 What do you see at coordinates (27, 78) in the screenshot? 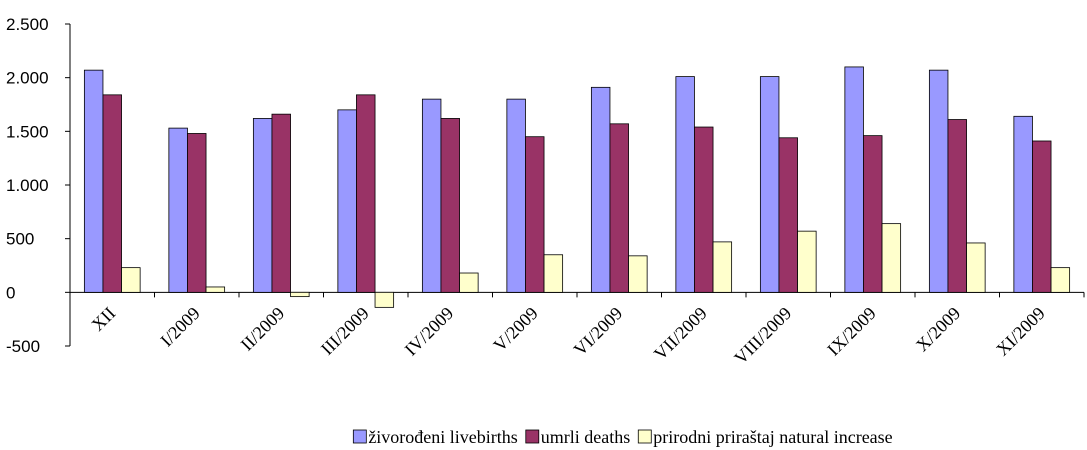
I see `y-tick-label: 2.000` at bounding box center [27, 78].